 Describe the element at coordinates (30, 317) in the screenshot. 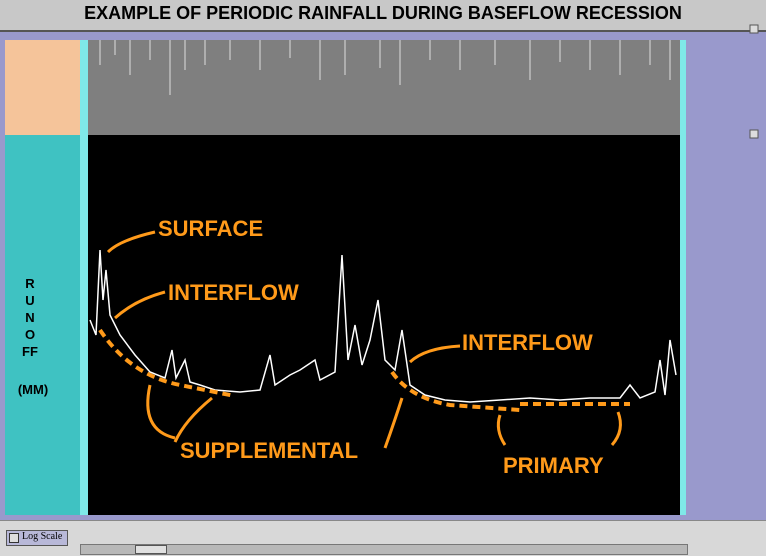

I see `y-axis-label: RUNOFF` at that location.